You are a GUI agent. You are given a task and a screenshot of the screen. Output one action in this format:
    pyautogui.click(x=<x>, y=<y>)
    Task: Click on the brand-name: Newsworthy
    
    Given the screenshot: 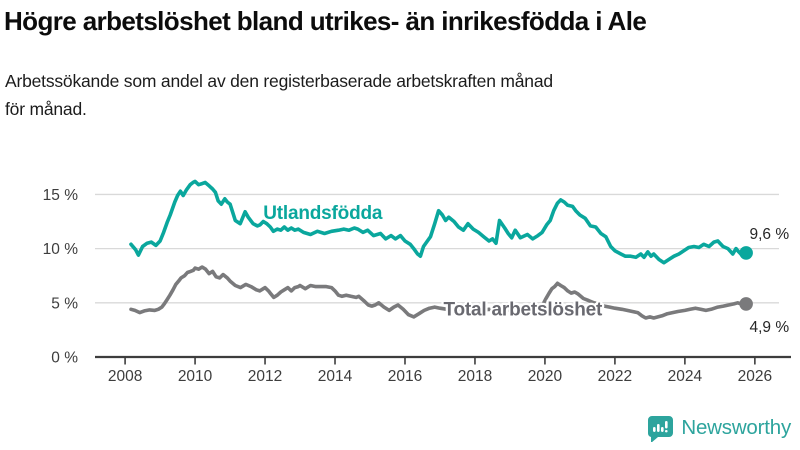 What is the action you would take?
    pyautogui.click(x=736, y=427)
    